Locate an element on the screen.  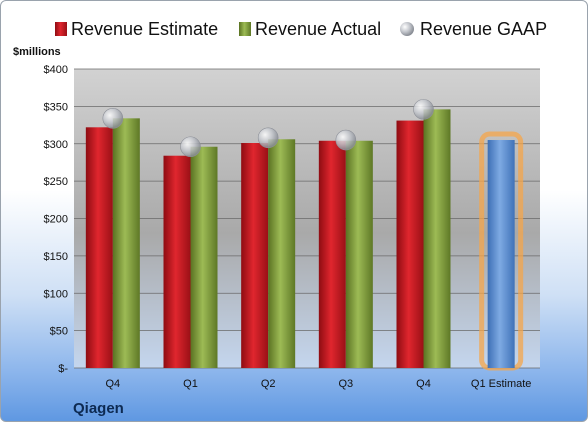
y-tick-label: $150 is located at coordinates (56, 257).